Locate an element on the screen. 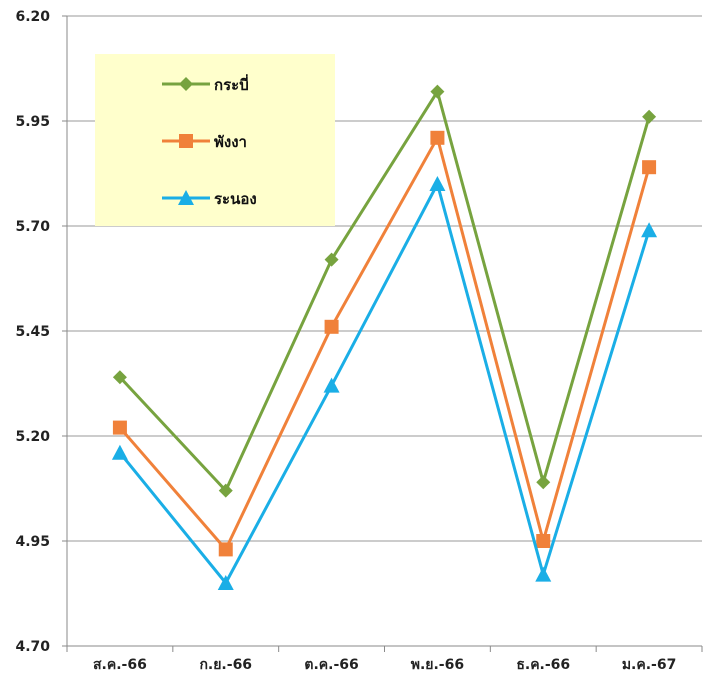 The image size is (708, 684). legend-box is located at coordinates (215, 140).